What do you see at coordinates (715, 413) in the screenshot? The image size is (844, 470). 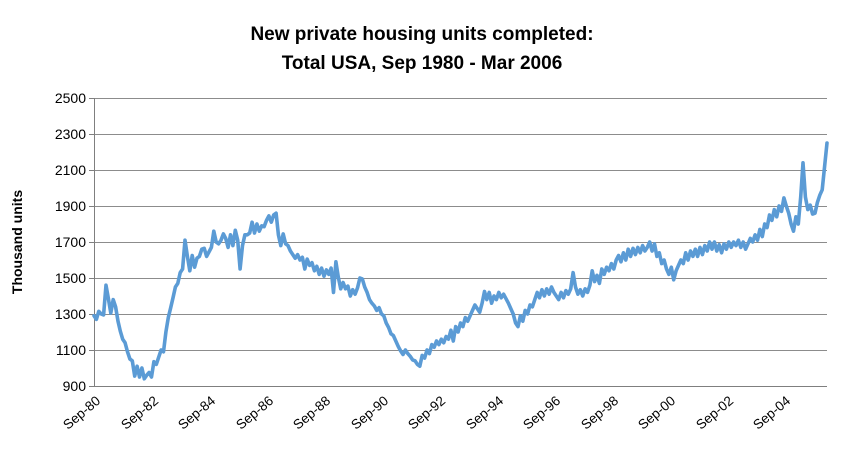 I see `x-tick-label: Sep-02` at bounding box center [715, 413].